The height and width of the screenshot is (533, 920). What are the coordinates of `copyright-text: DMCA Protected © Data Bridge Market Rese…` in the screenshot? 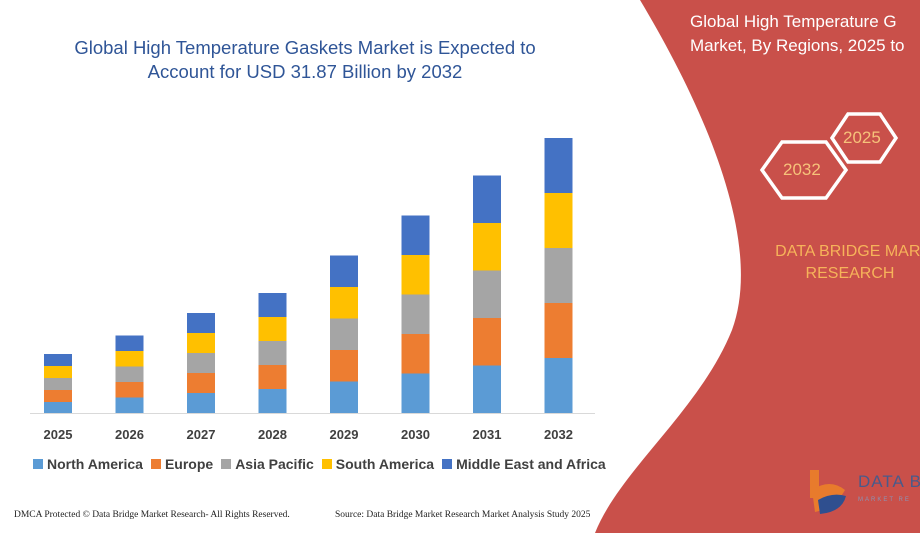 It's located at (152, 515).